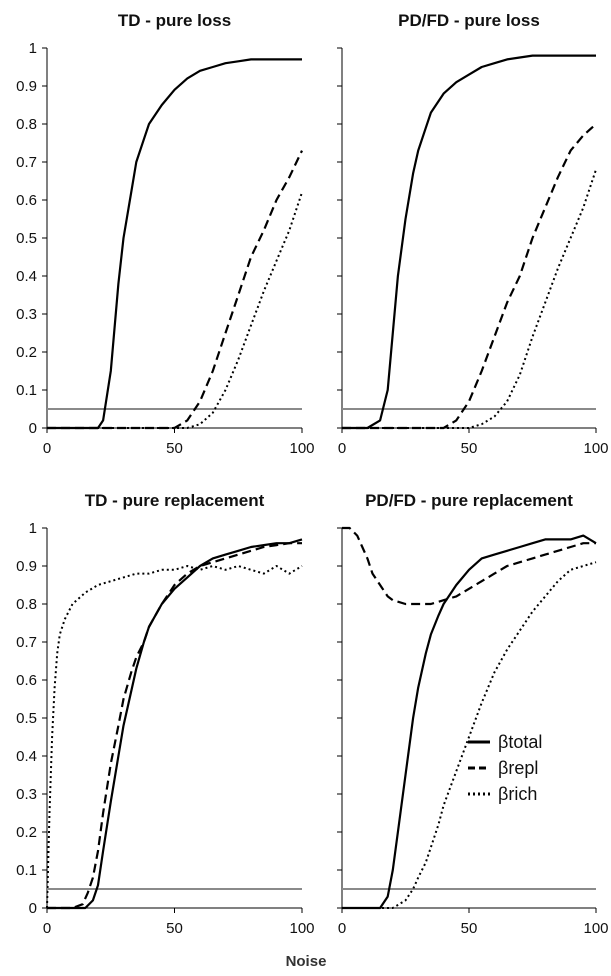  Describe the element at coordinates (306, 961) in the screenshot. I see `x-axis-label: Noise` at that location.